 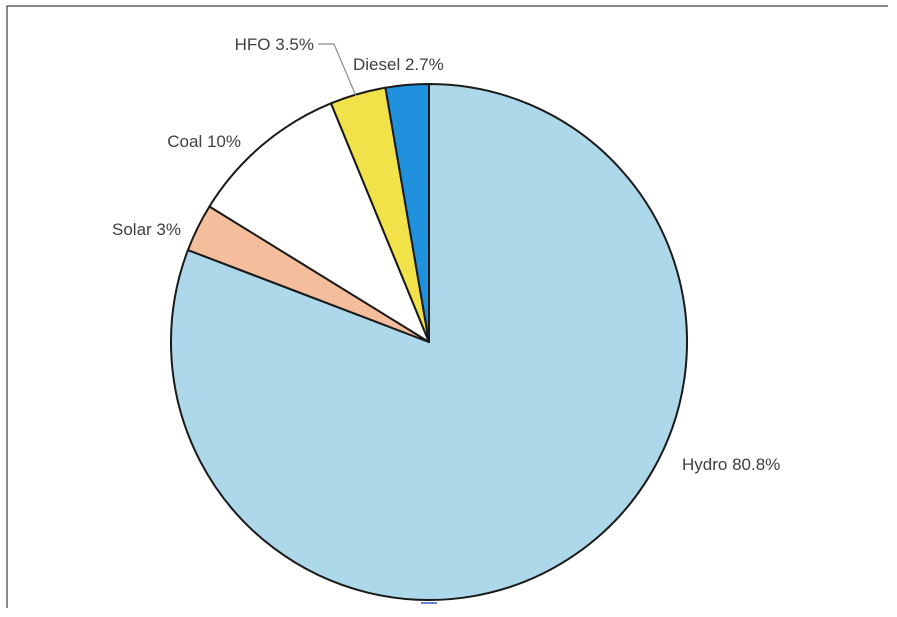 I want to click on pie-slice-diesel, so click(x=407, y=212).